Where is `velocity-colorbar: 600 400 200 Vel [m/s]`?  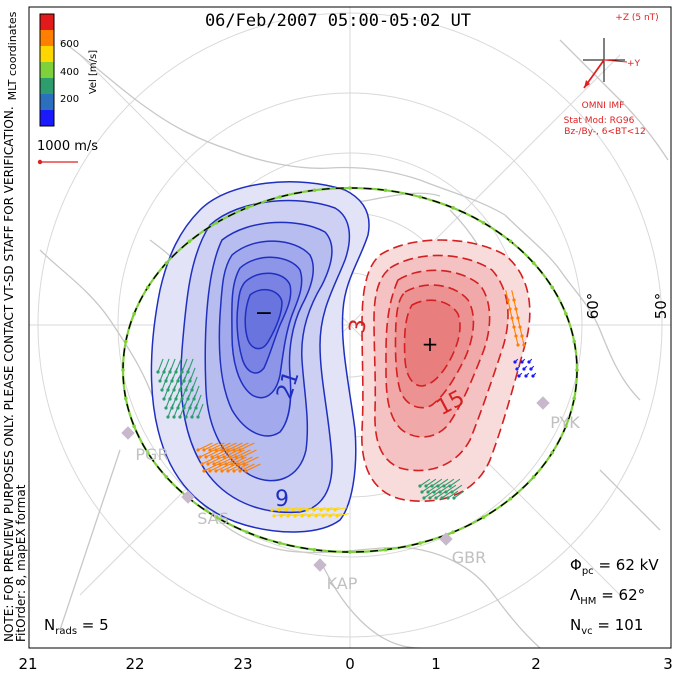
velocity-colorbar: 600 400 200 Vel [m/s] is located at coordinates (69, 70).